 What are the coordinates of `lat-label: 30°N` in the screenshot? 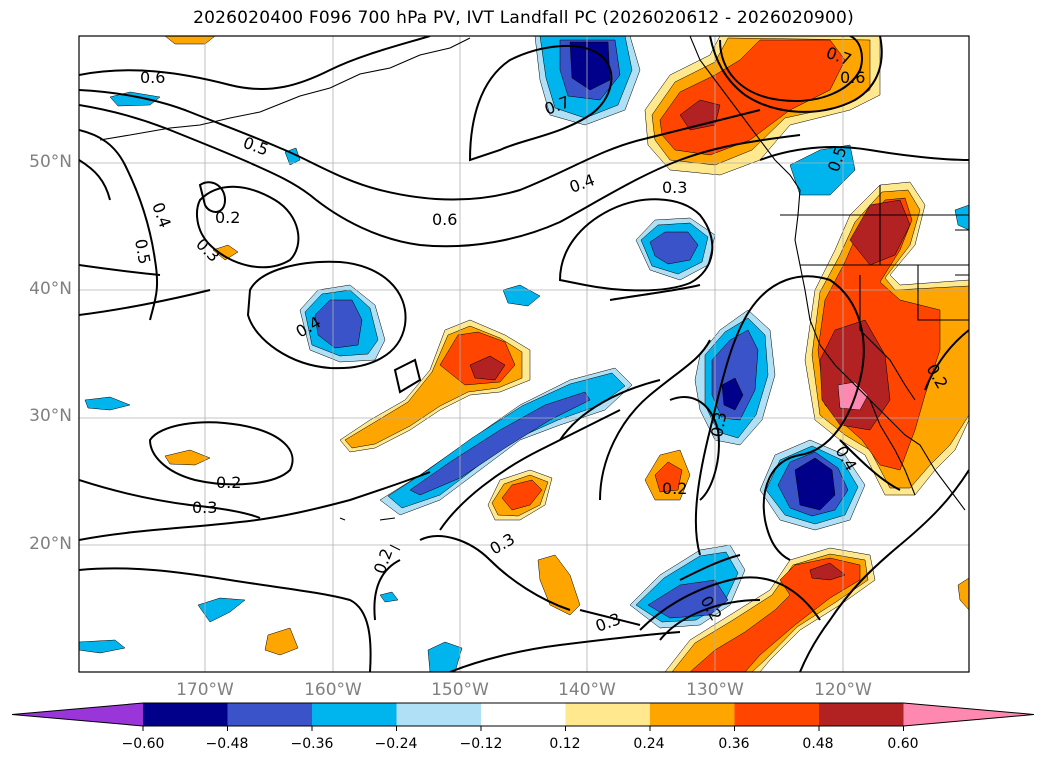 It's located at (50, 416).